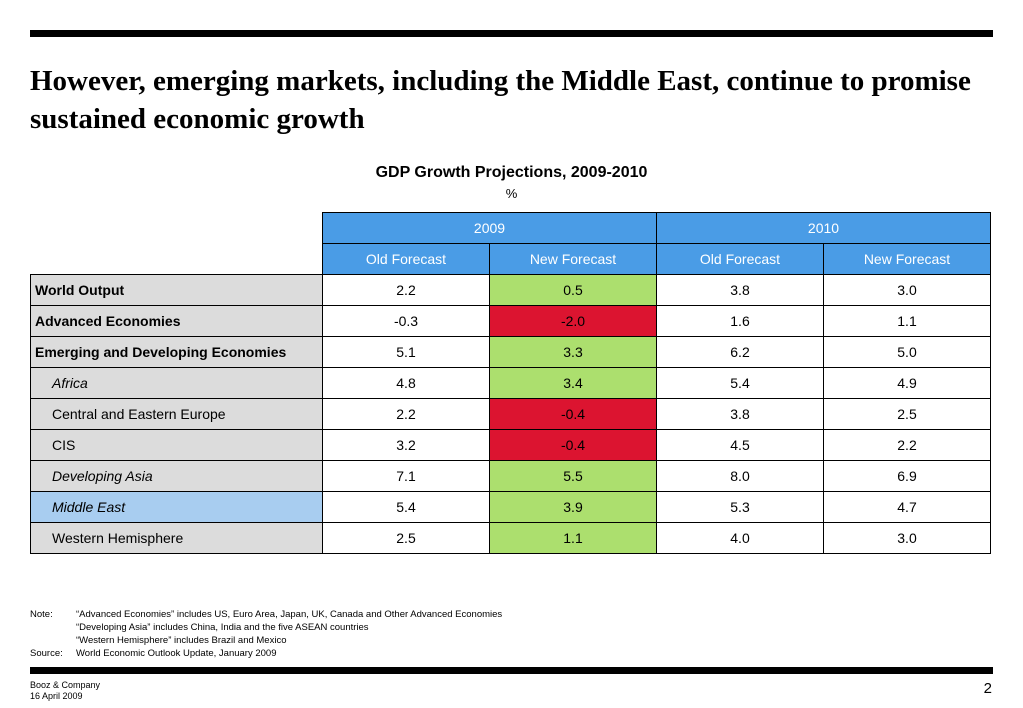 This screenshot has width=1023, height=708. I want to click on top-rule, so click(511, 33).